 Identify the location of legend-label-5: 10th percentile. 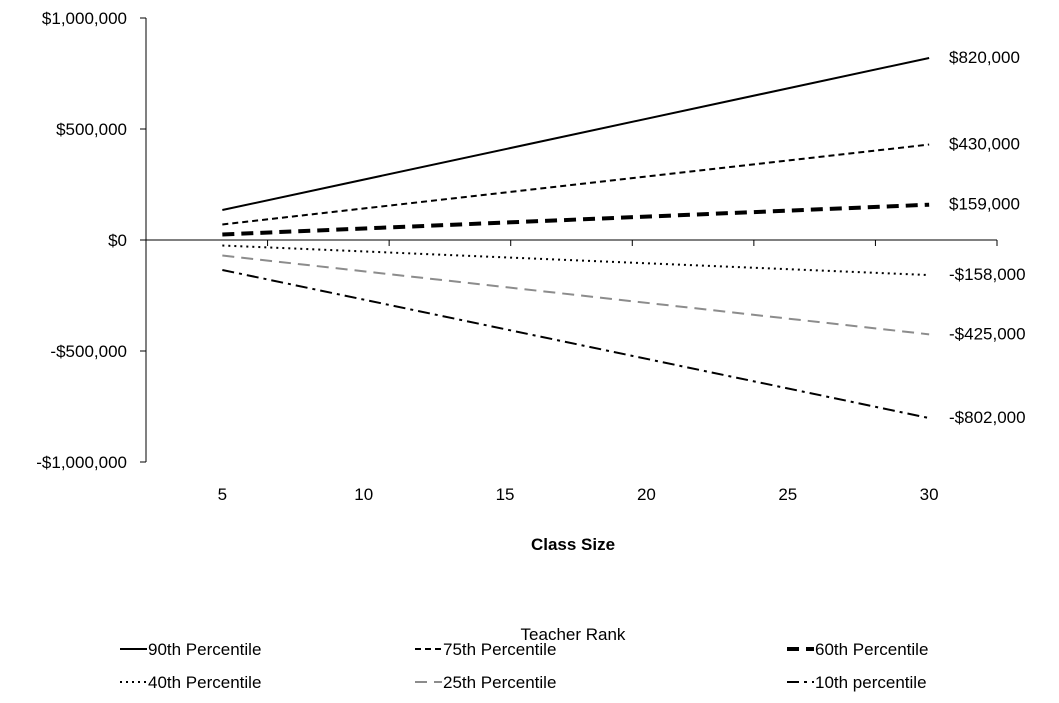
(871, 682).